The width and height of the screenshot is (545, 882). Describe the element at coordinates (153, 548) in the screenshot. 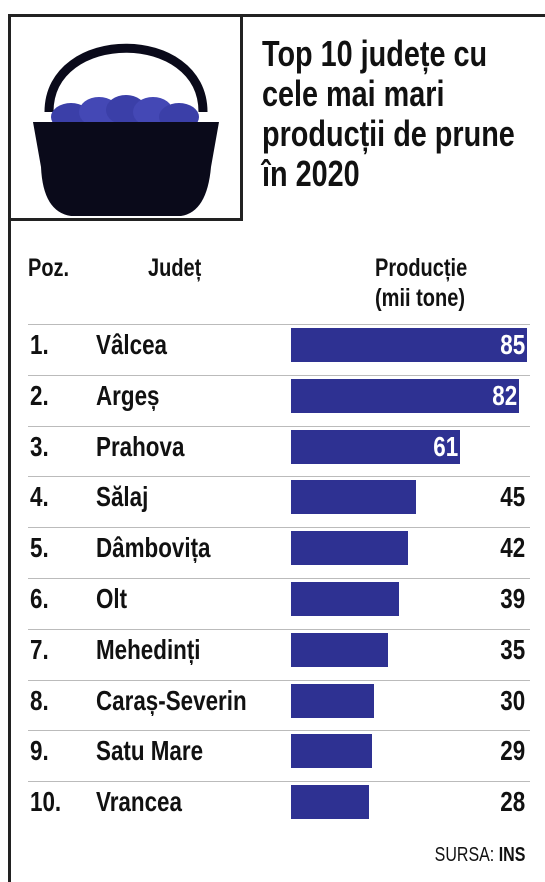

I see `county-name: Dâmbovița` at that location.